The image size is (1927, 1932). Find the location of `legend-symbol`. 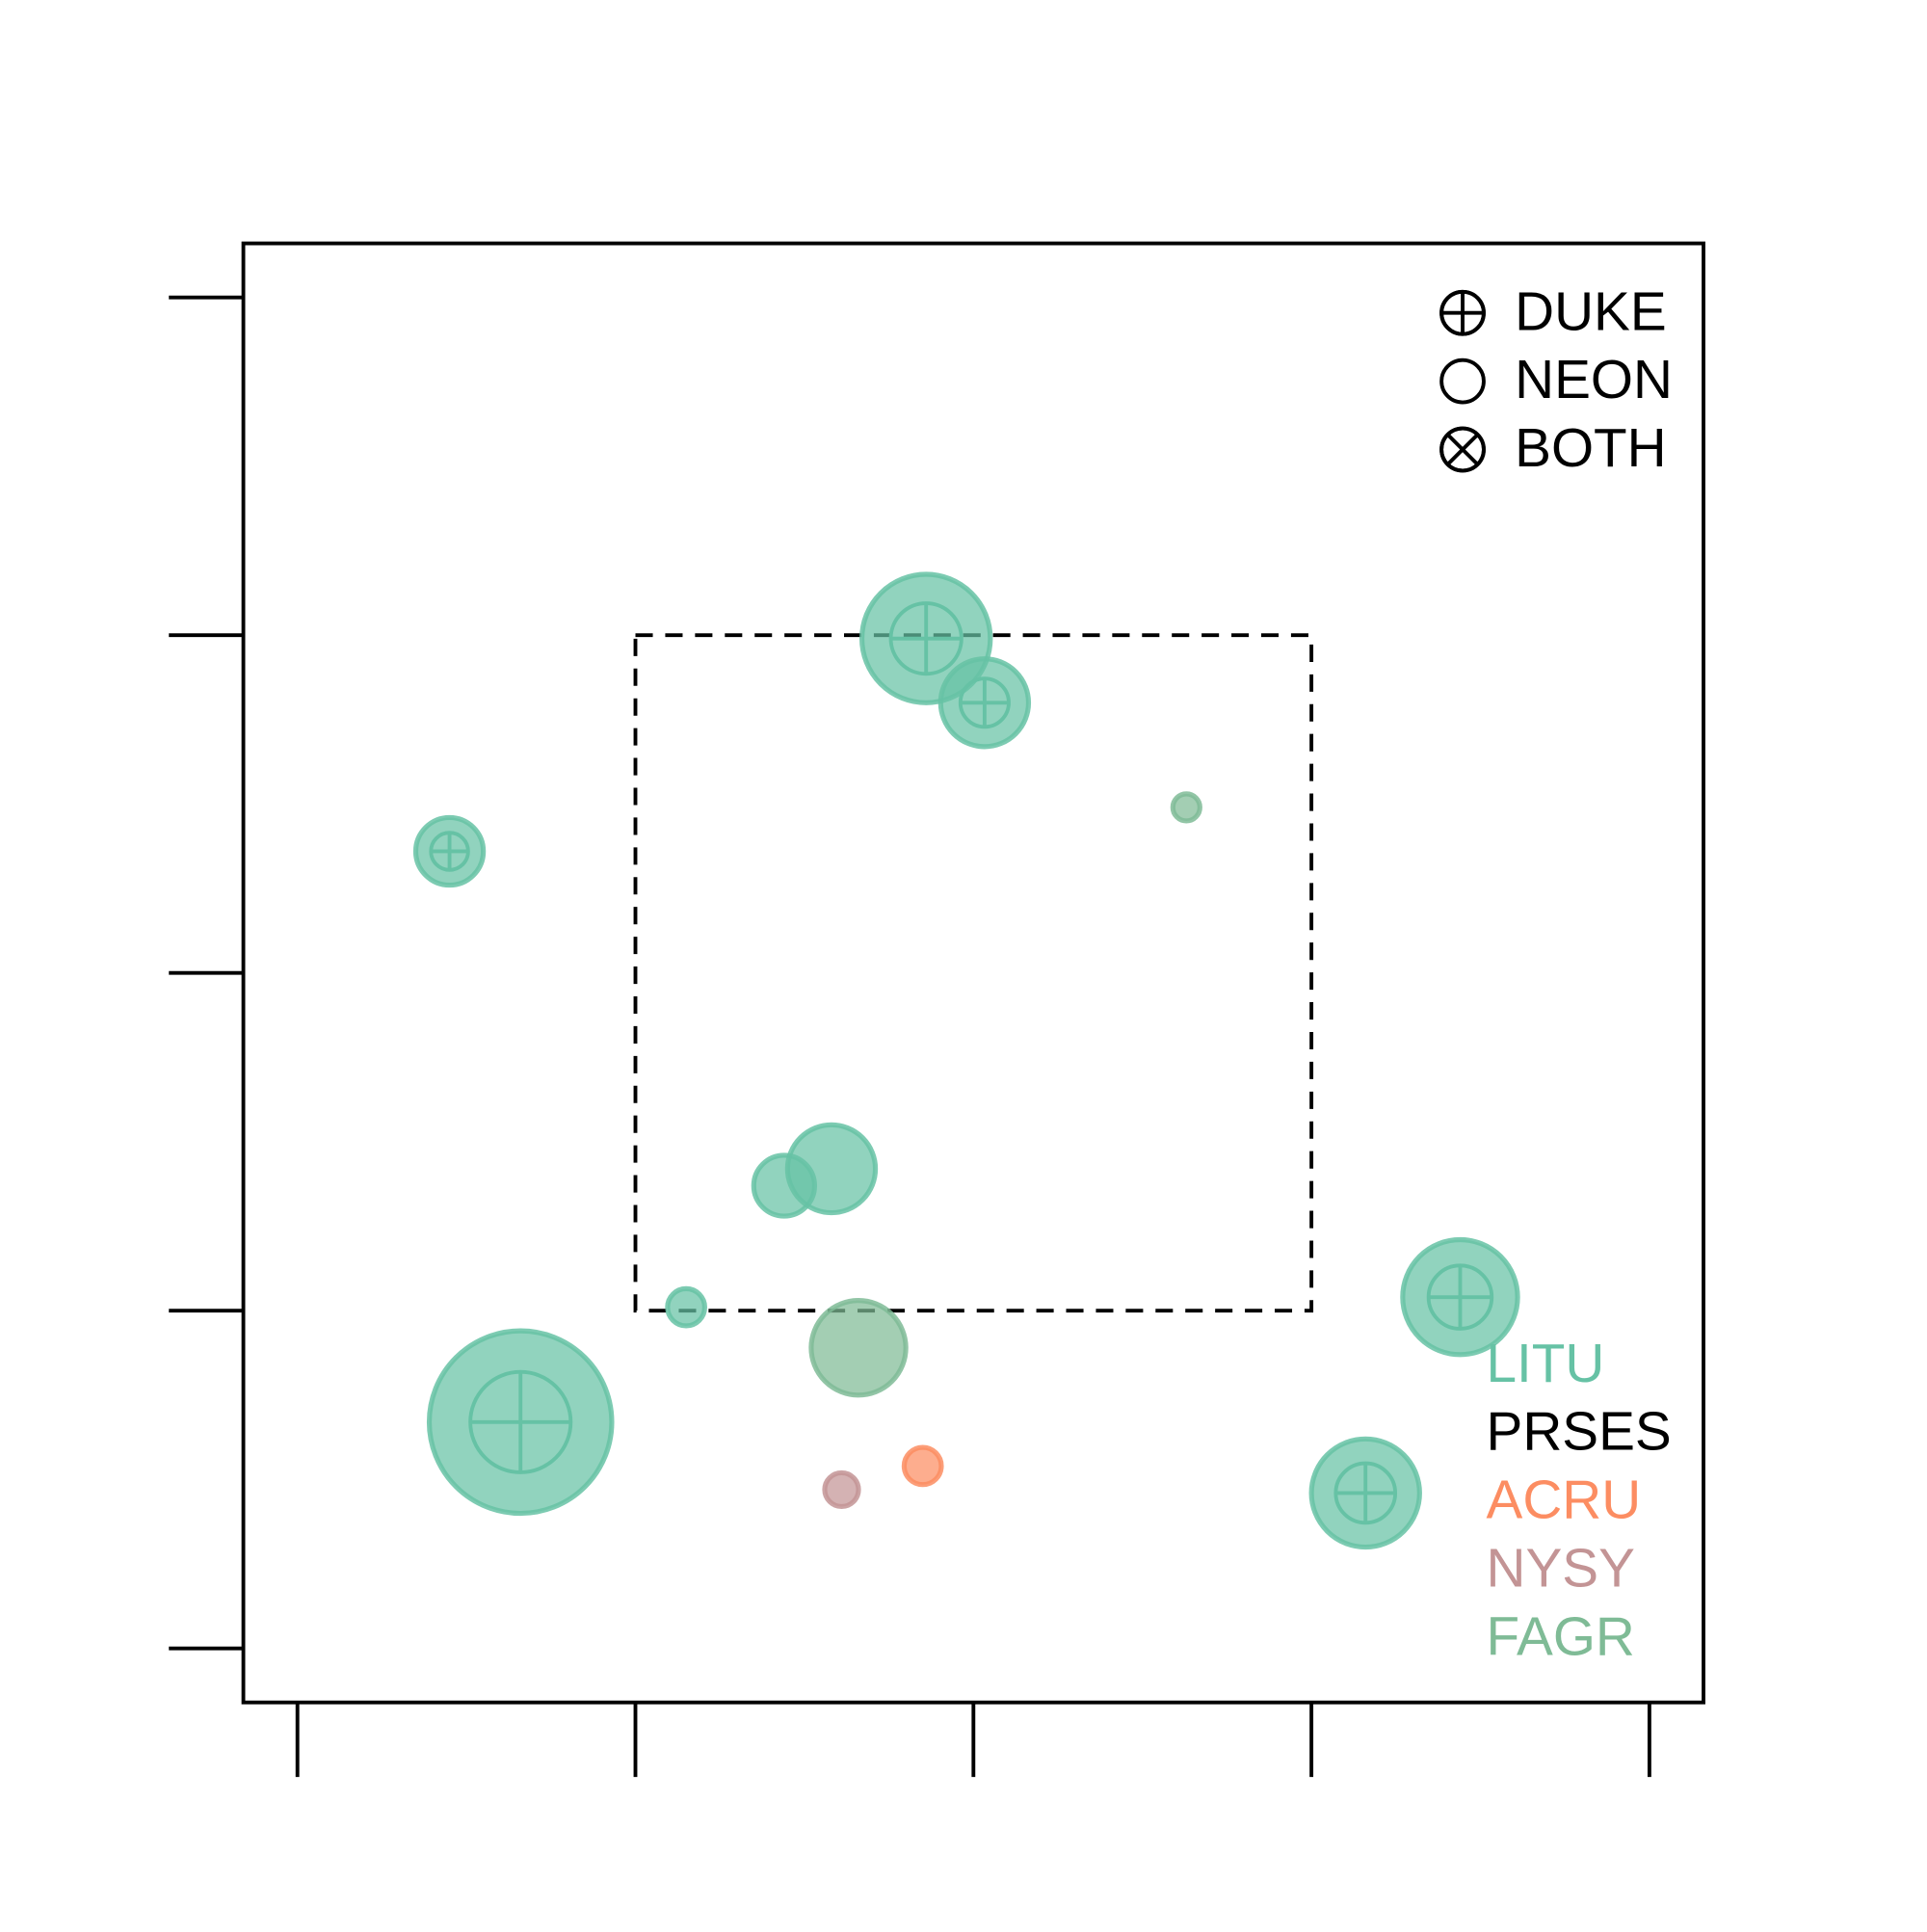

legend-symbol is located at coordinates (1462, 381).